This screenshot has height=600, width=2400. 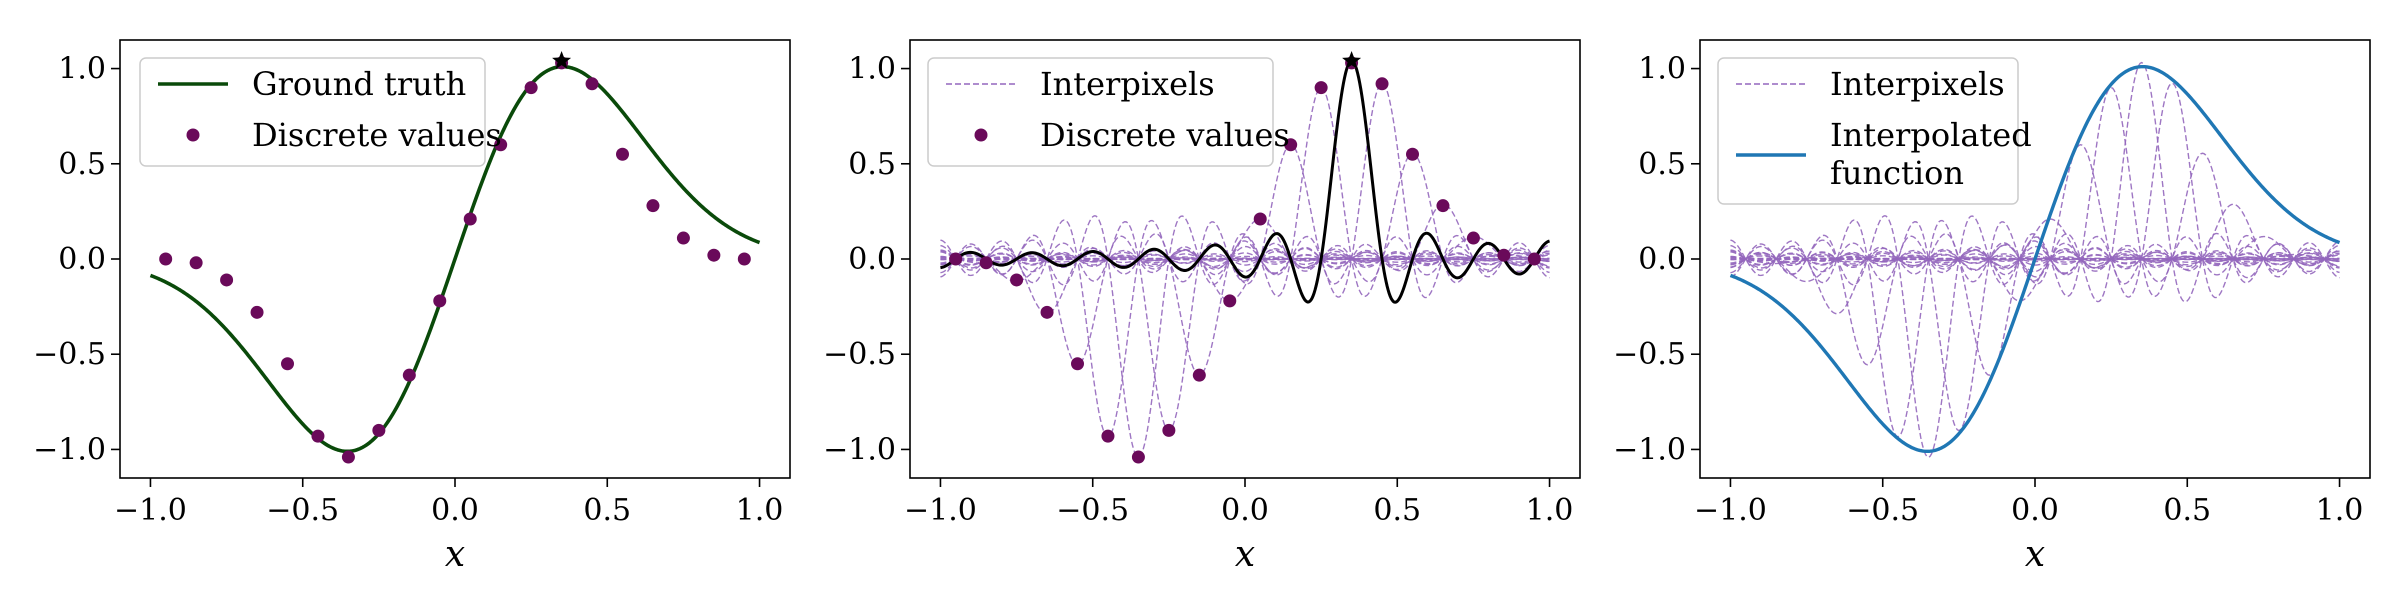 I want to click on legend: Ground truth Discrete values, so click(x=320, y=112).